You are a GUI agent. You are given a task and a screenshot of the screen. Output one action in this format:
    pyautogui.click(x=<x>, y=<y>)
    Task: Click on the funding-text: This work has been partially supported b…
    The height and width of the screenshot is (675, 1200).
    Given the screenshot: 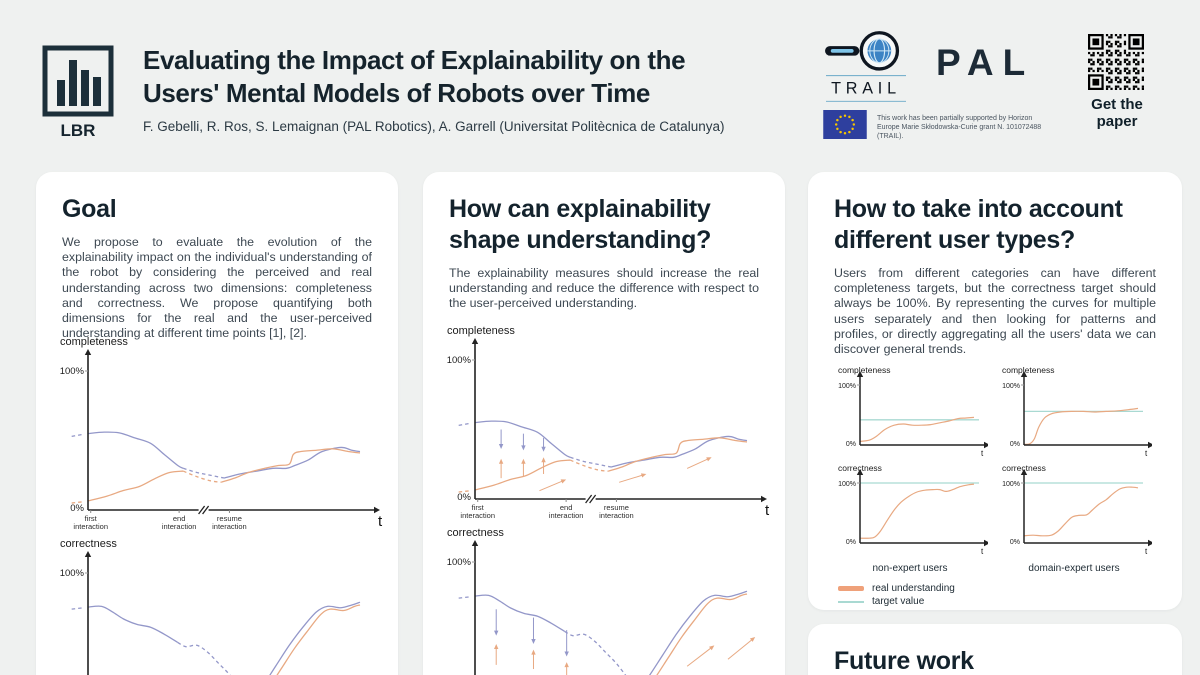 What is the action you would take?
    pyautogui.click(x=959, y=127)
    